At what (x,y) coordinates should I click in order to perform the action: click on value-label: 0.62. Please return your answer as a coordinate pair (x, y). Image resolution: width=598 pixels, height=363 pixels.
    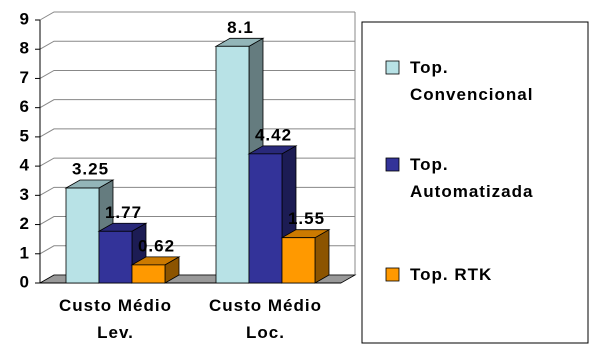
    Looking at the image, I should click on (156, 245).